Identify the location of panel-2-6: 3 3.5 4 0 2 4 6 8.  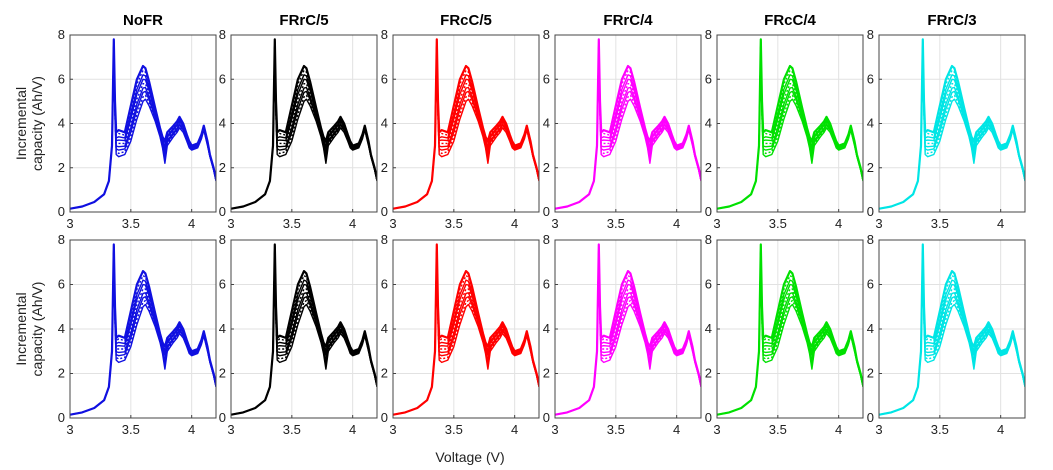
(946, 334).